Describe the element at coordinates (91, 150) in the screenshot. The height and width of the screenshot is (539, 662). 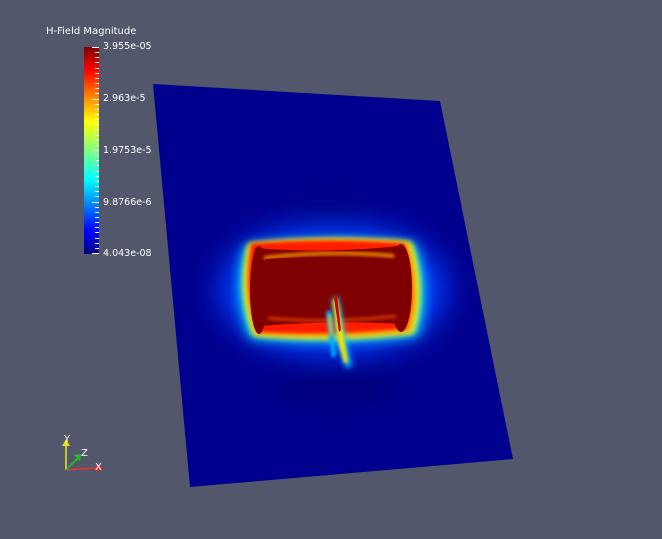
I see `colorbar` at that location.